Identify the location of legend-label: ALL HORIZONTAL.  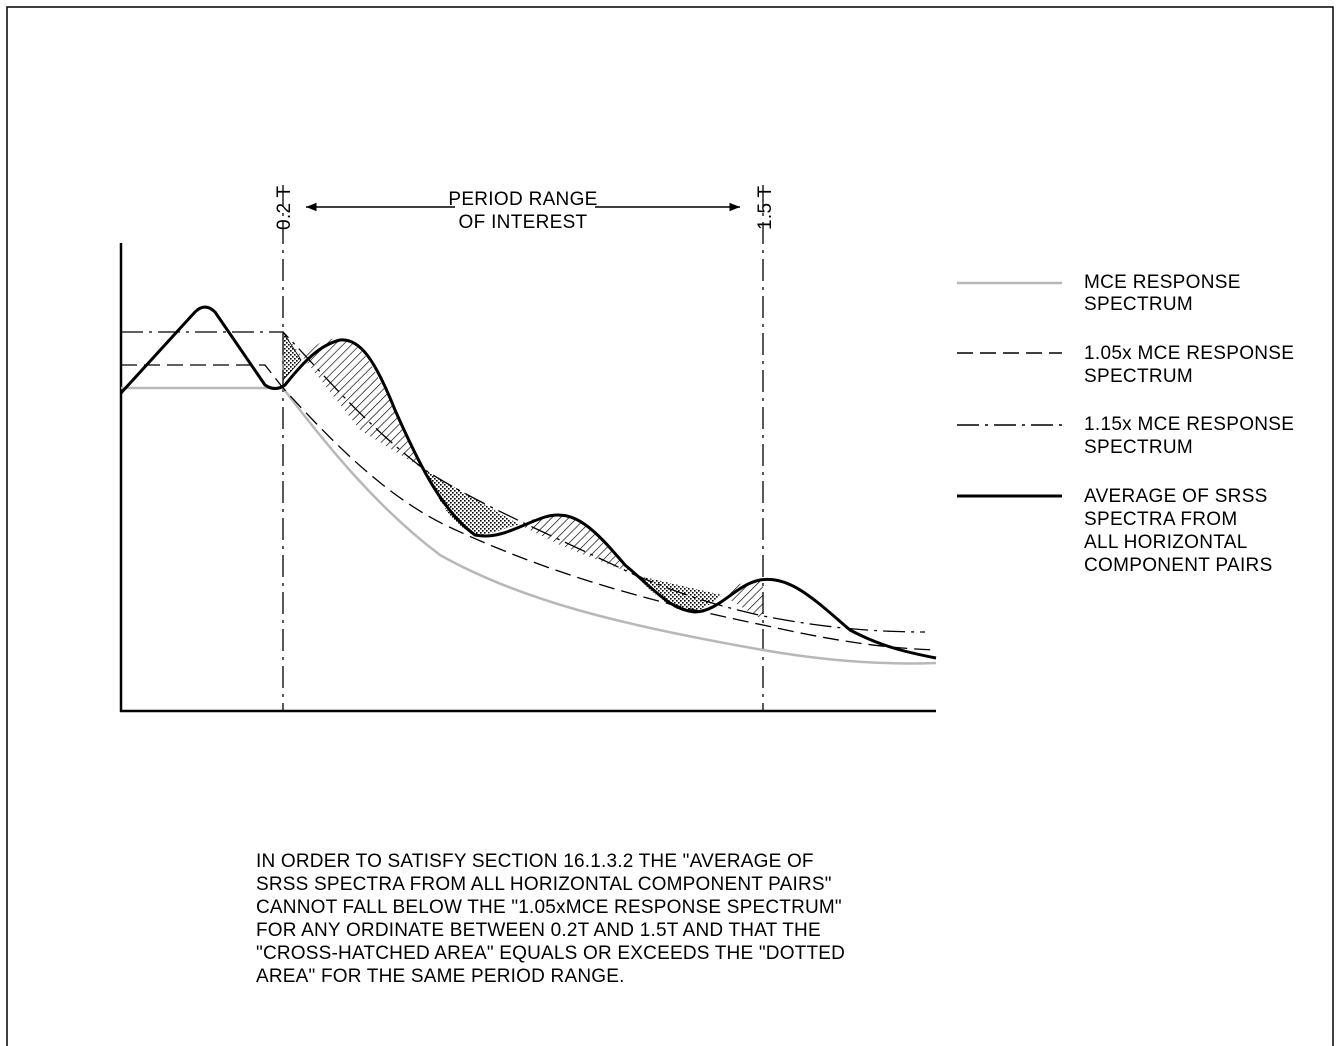
(1166, 542).